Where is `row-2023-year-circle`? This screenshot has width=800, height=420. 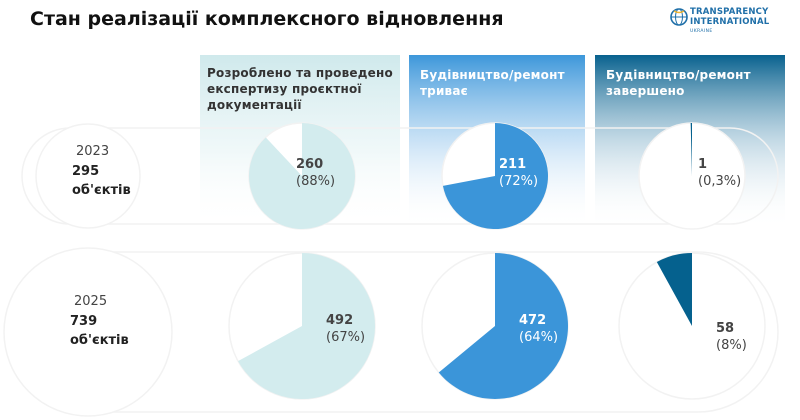 row-2023-year-circle is located at coordinates (88, 176).